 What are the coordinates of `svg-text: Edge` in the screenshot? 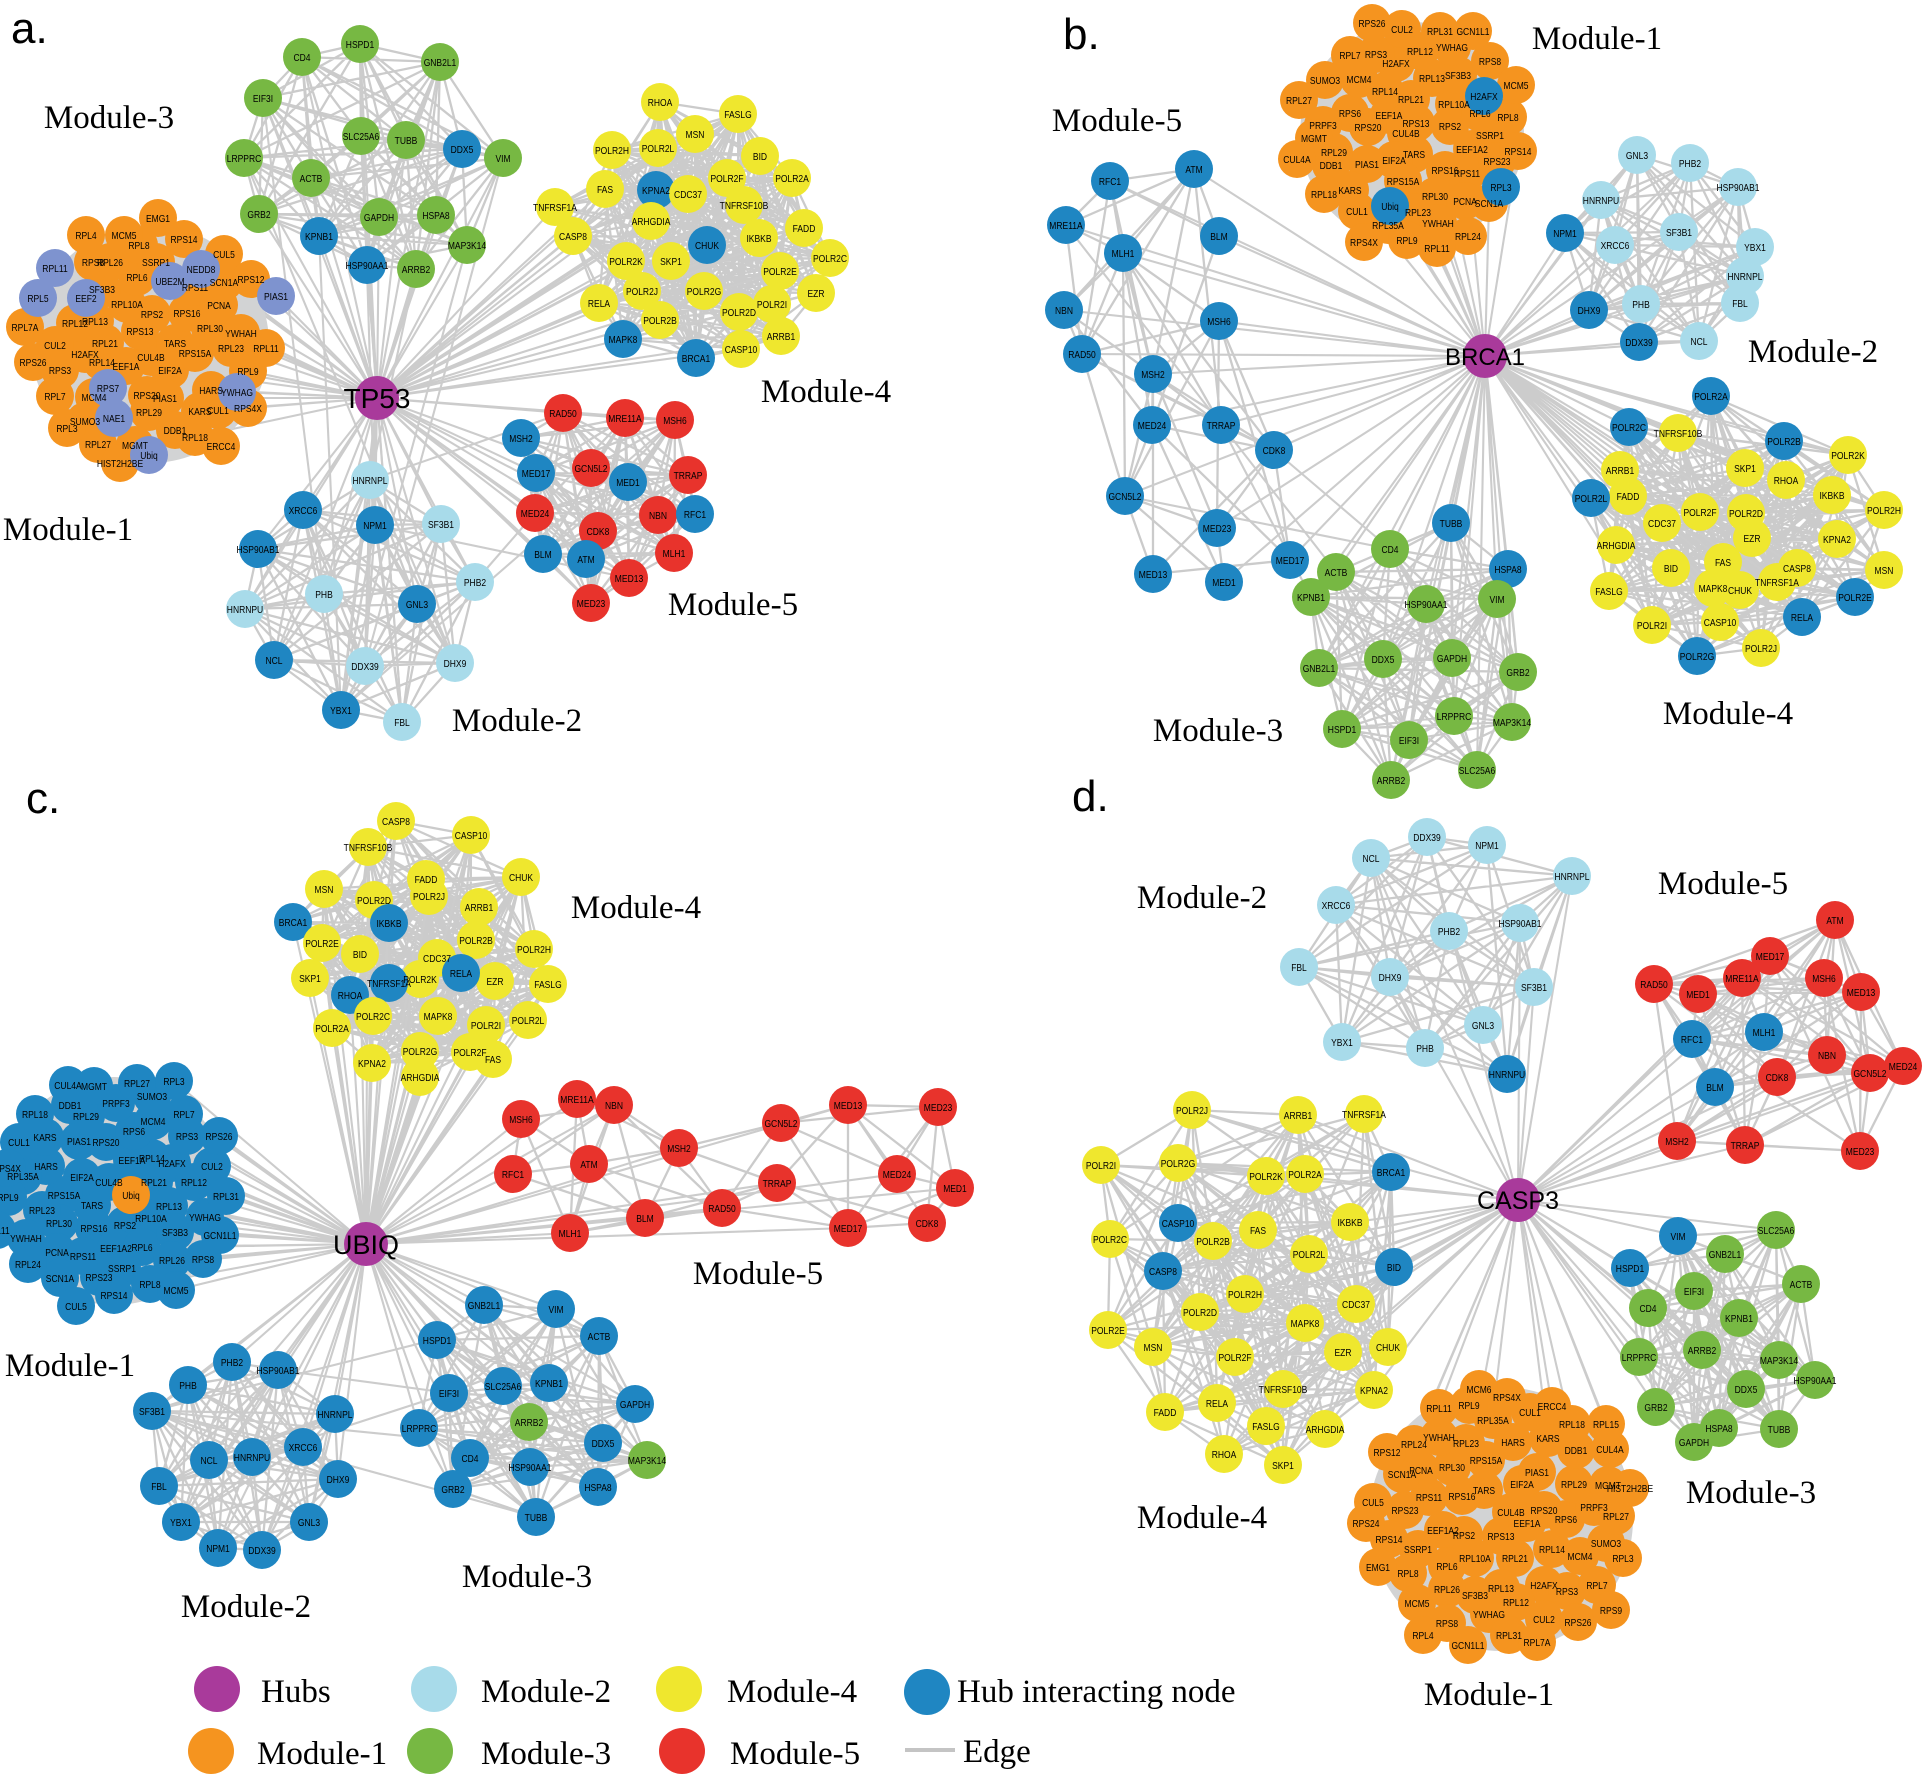 It's located at (997, 1752).